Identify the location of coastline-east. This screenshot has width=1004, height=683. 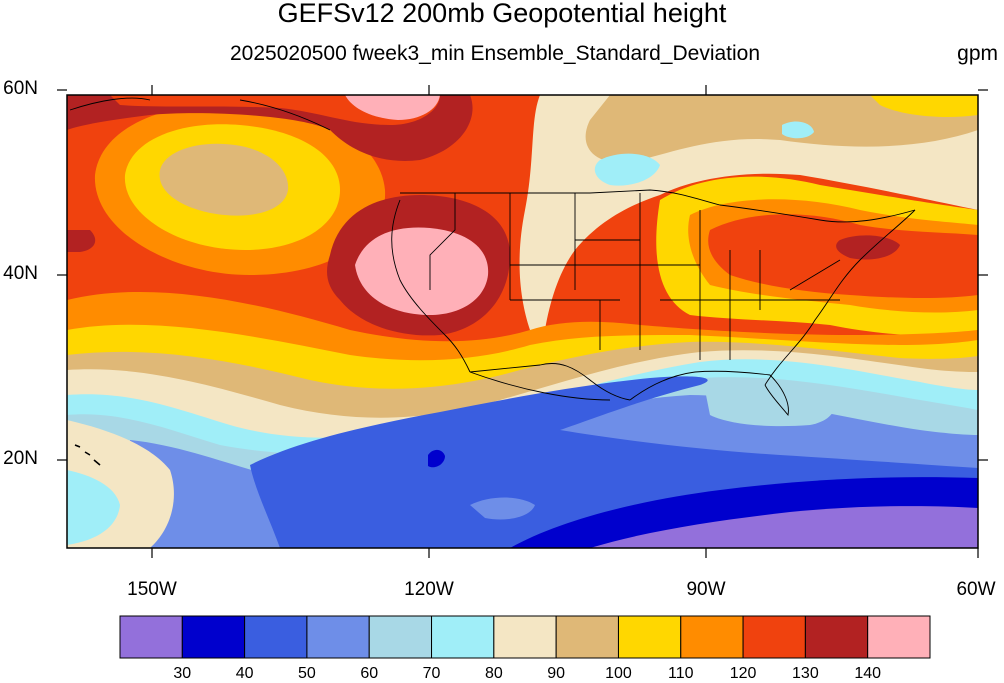
(840, 297).